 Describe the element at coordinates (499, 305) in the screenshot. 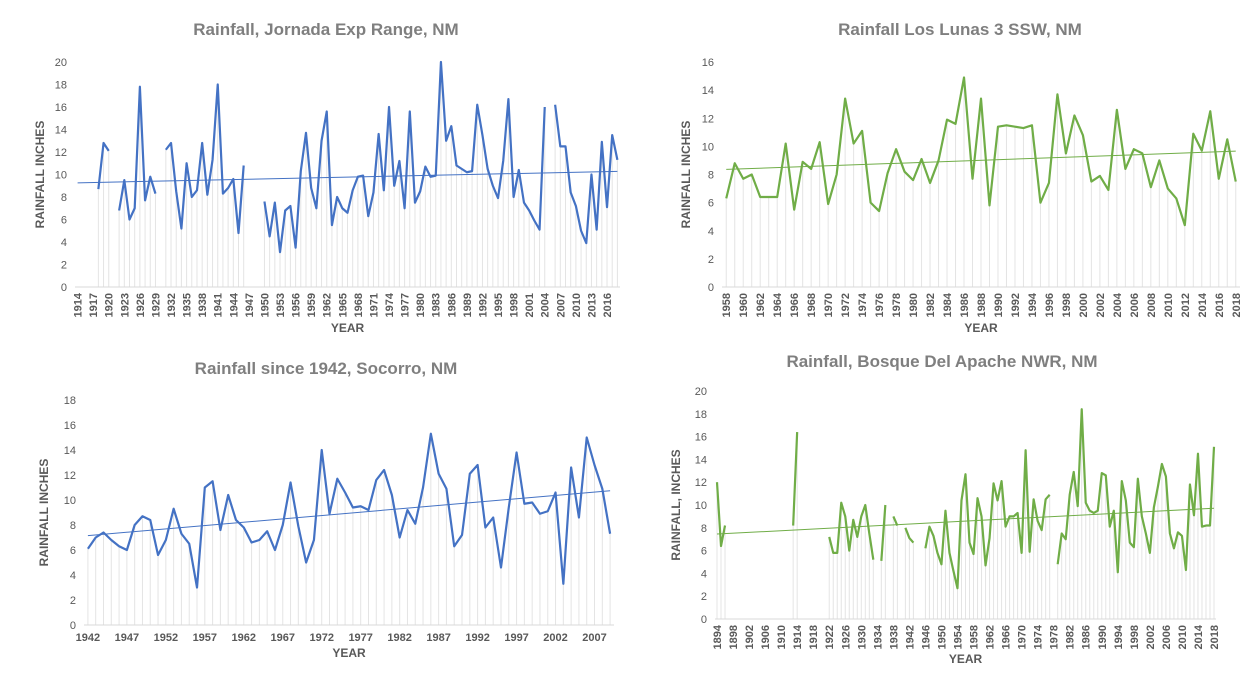

I see `x-tick-label: 1995` at that location.